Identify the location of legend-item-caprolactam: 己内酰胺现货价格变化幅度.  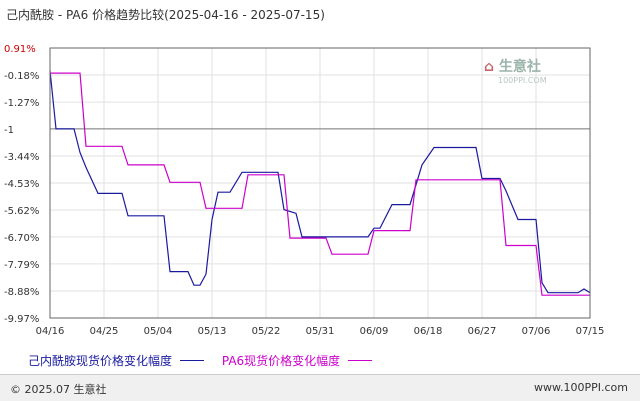
(116, 360).